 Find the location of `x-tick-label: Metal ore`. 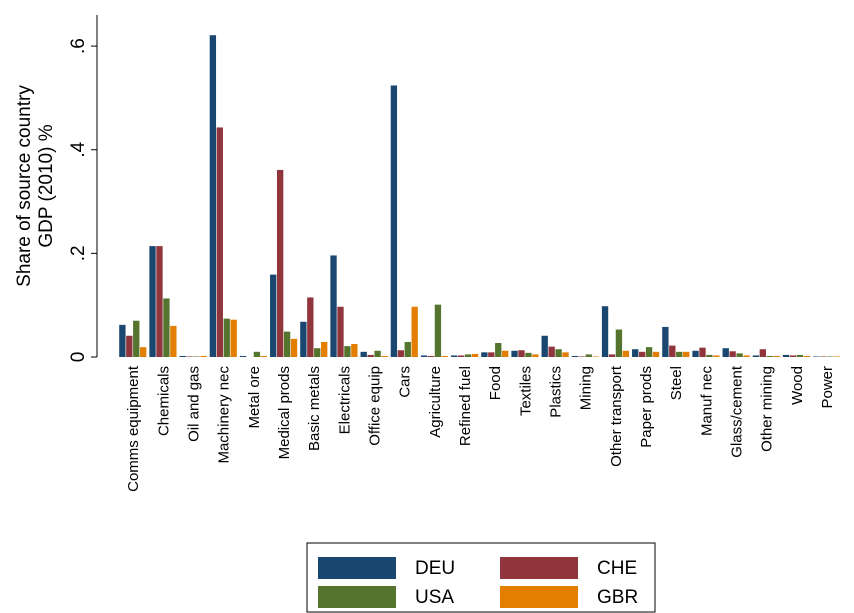

x-tick-label: Metal ore is located at coordinates (254, 397).